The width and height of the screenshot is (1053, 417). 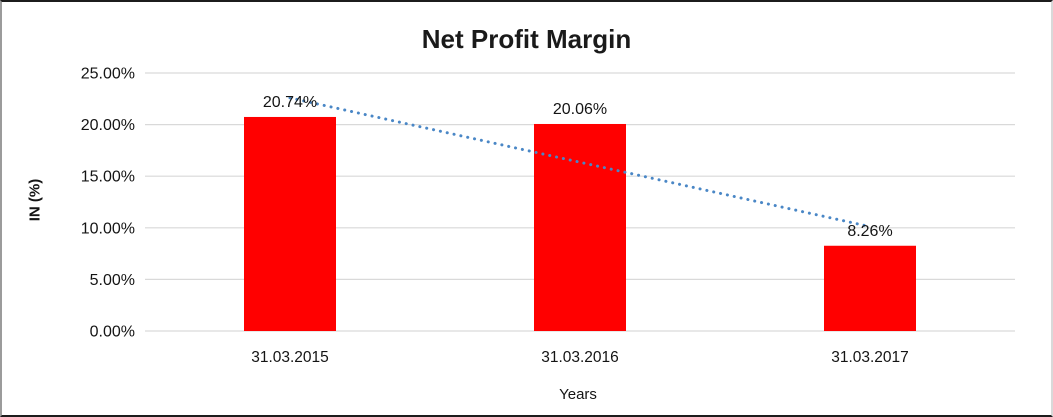 What do you see at coordinates (290, 357) in the screenshot?
I see `x-category-label: 31.03.2015` at bounding box center [290, 357].